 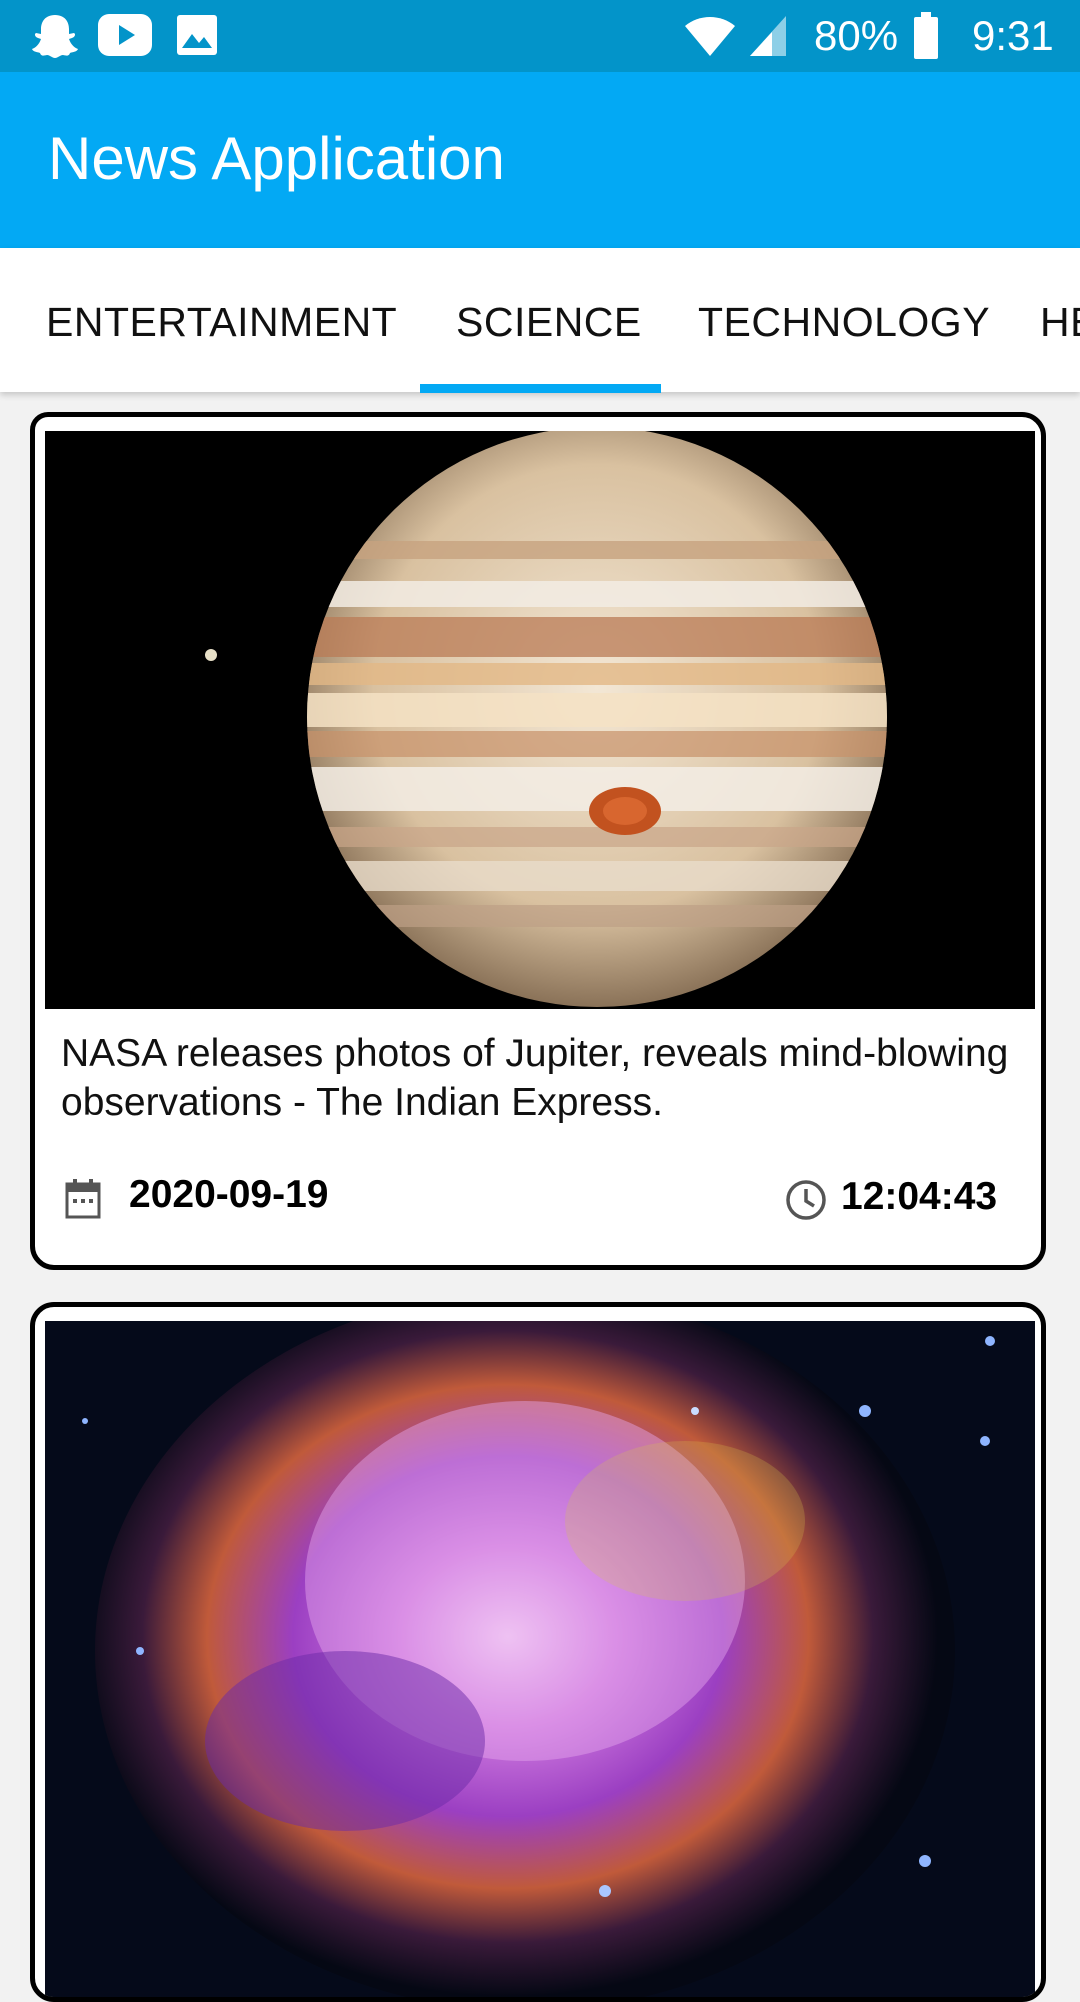 What do you see at coordinates (844, 322) in the screenshot?
I see `tab-technology: TECHNOLOGY` at bounding box center [844, 322].